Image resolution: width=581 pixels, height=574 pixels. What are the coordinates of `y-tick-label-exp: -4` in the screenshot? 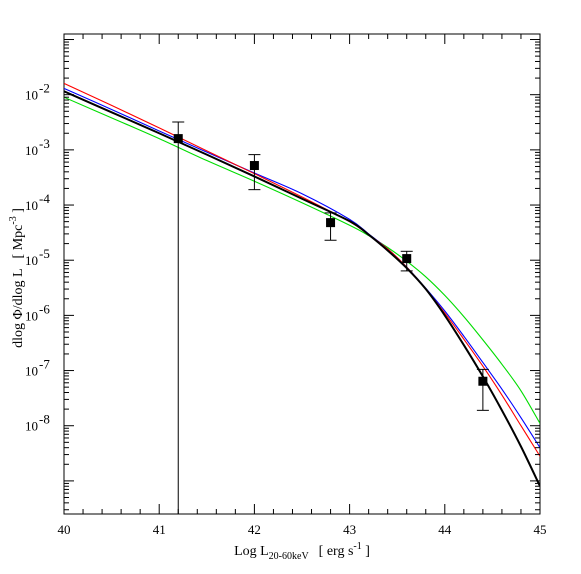 It's located at (44, 198).